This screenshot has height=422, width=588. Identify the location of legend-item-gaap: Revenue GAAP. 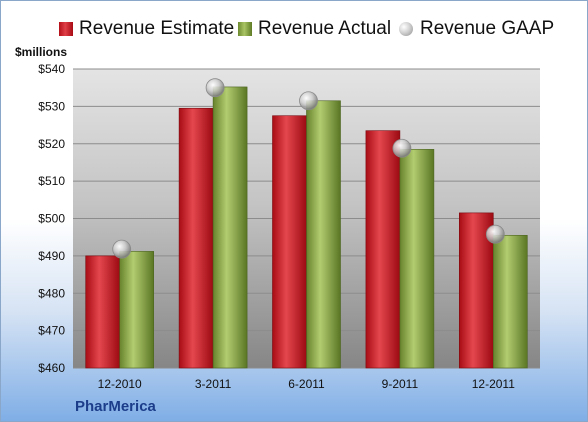
(476, 29).